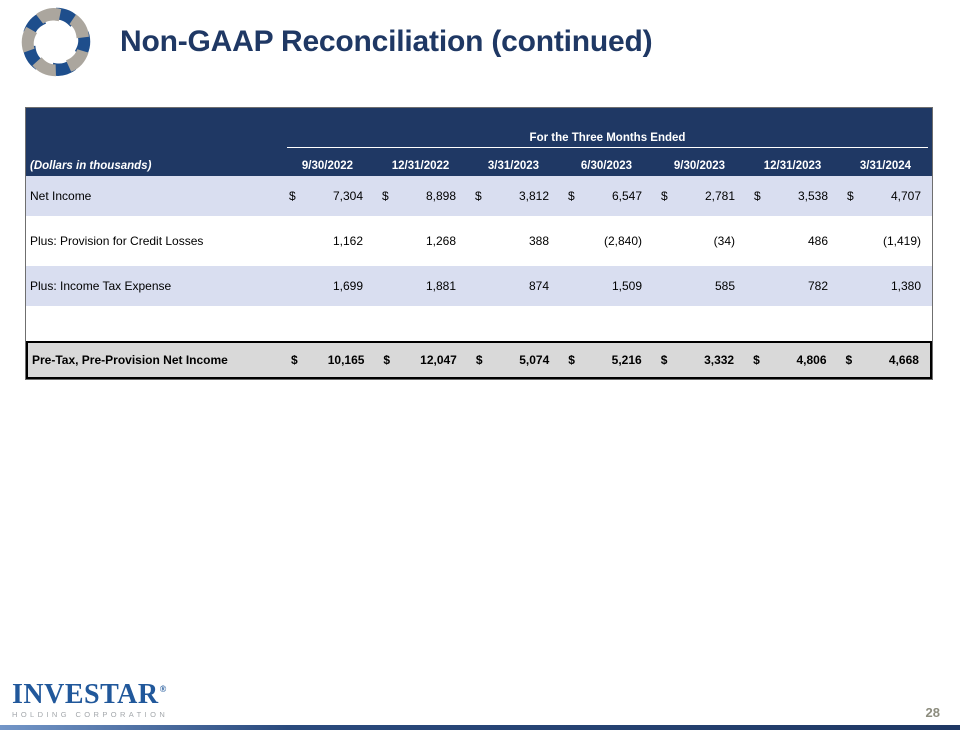  I want to click on value-cell: 1,162, so click(327, 241).